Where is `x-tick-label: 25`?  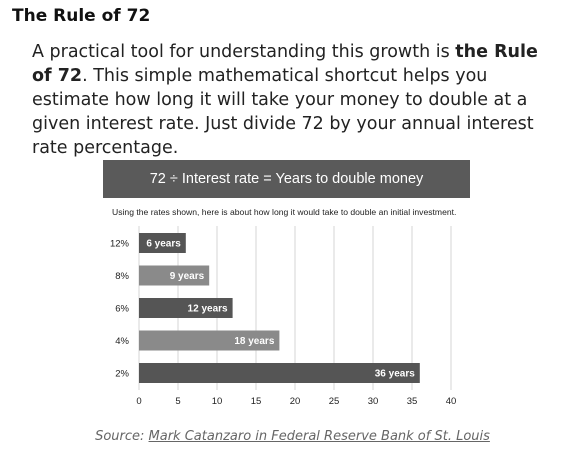
x-tick-label: 25 is located at coordinates (334, 401).